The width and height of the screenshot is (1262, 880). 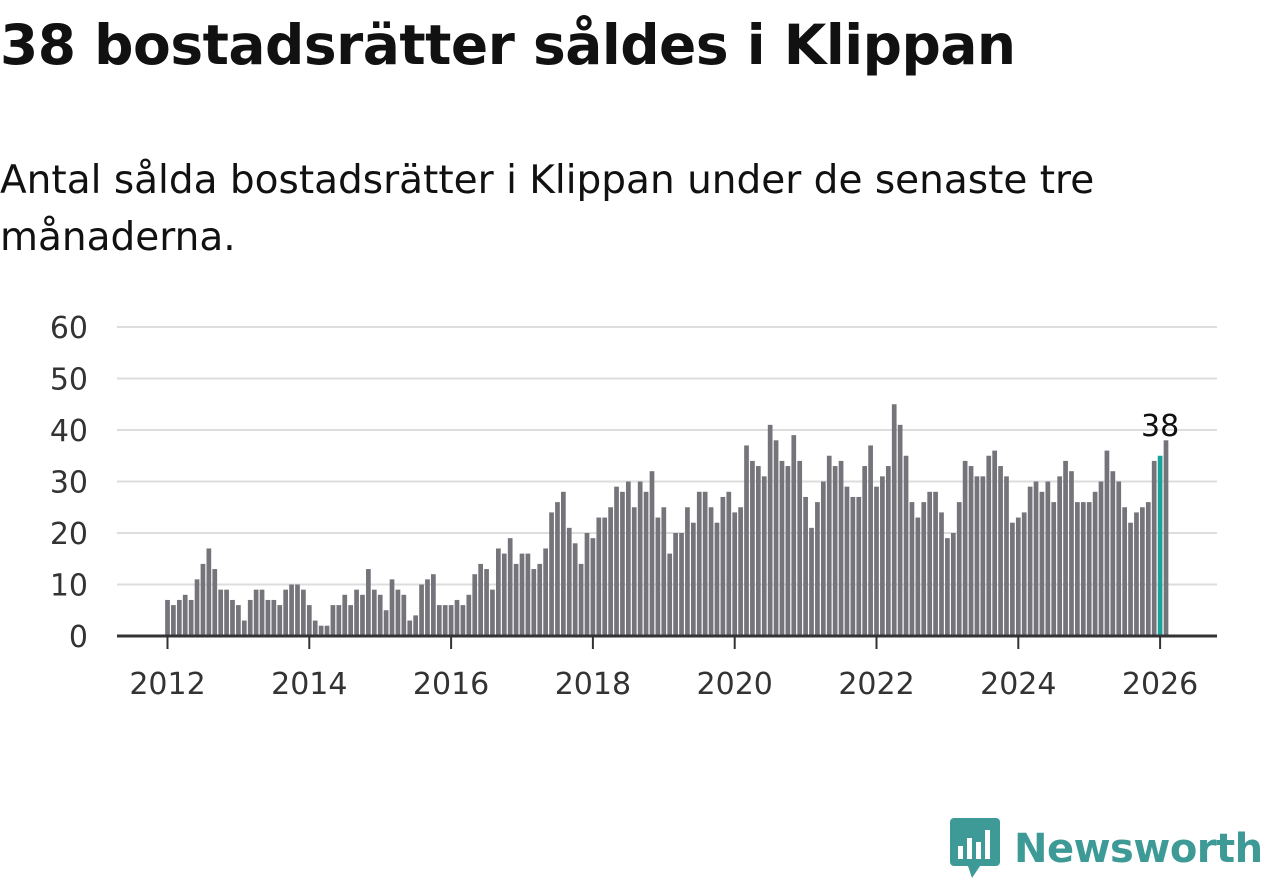 What do you see at coordinates (69, 431) in the screenshot?
I see `y-tick-label-40: 40` at bounding box center [69, 431].